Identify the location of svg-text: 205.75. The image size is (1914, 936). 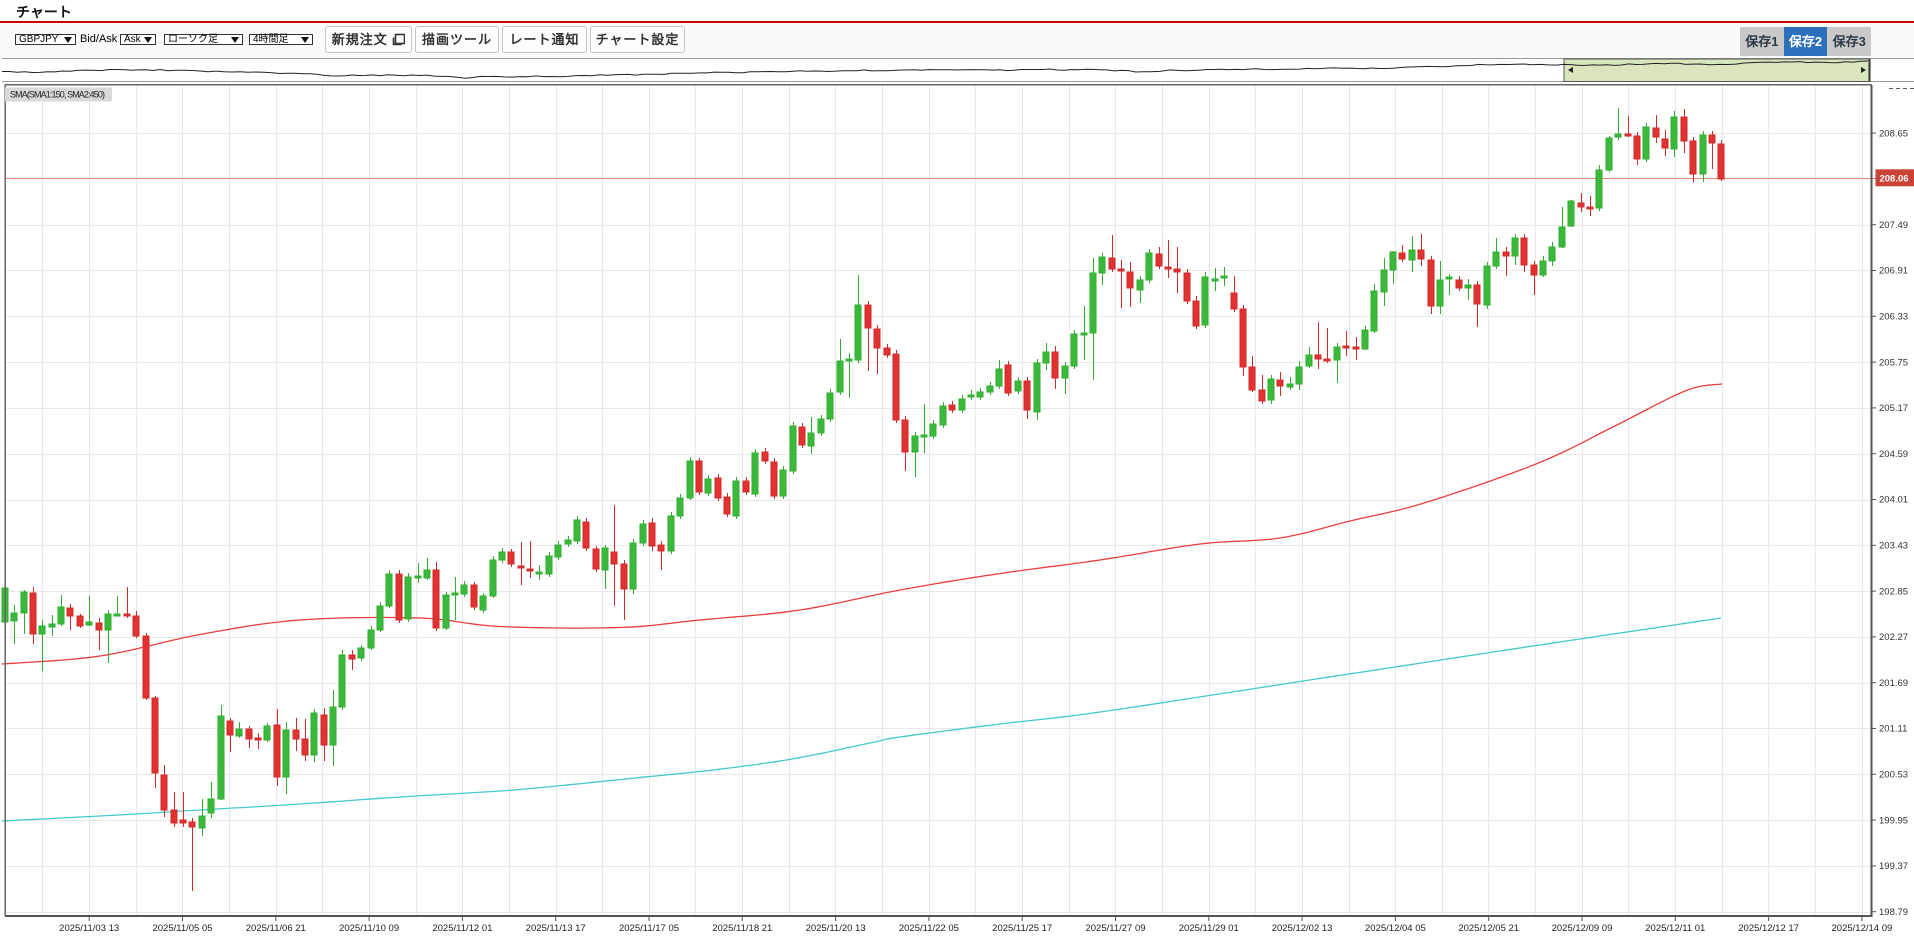
(1893, 362).